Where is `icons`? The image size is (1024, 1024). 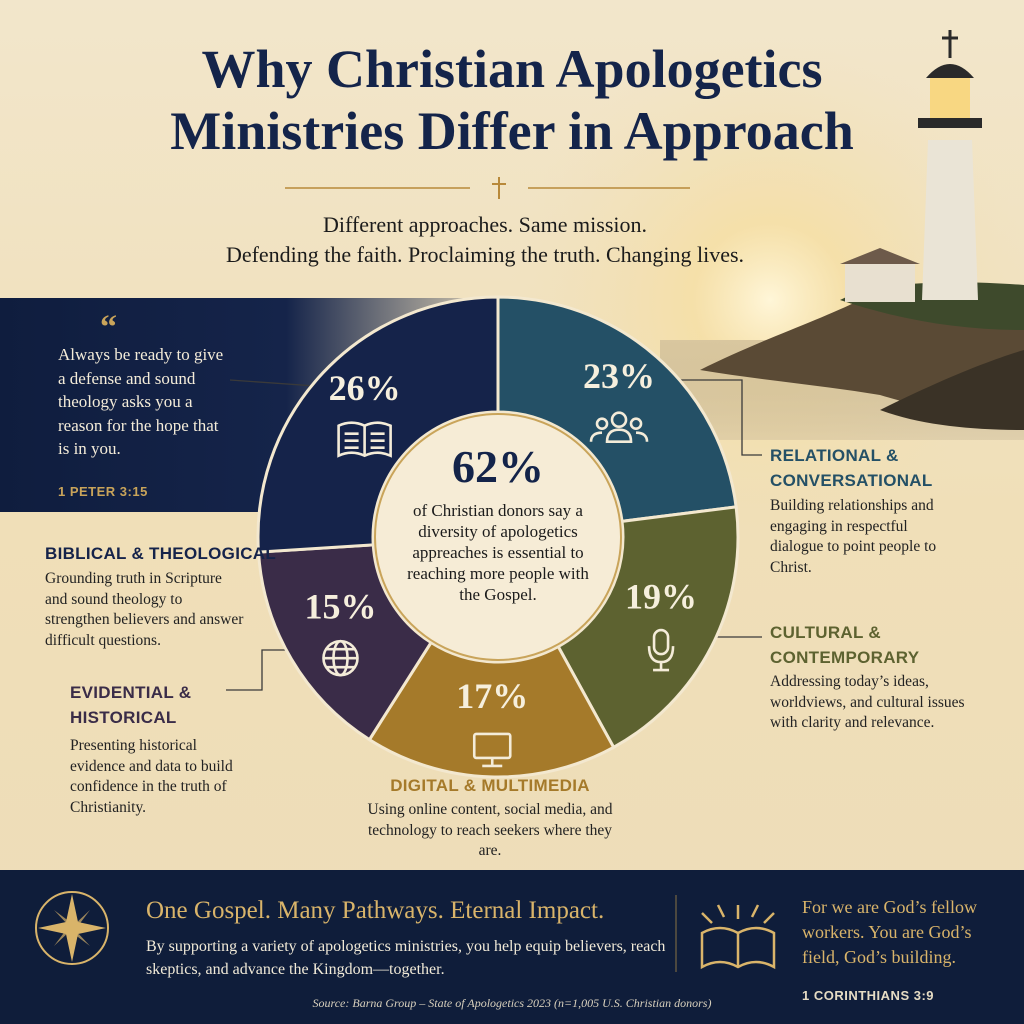 icons is located at coordinates (498, 589).